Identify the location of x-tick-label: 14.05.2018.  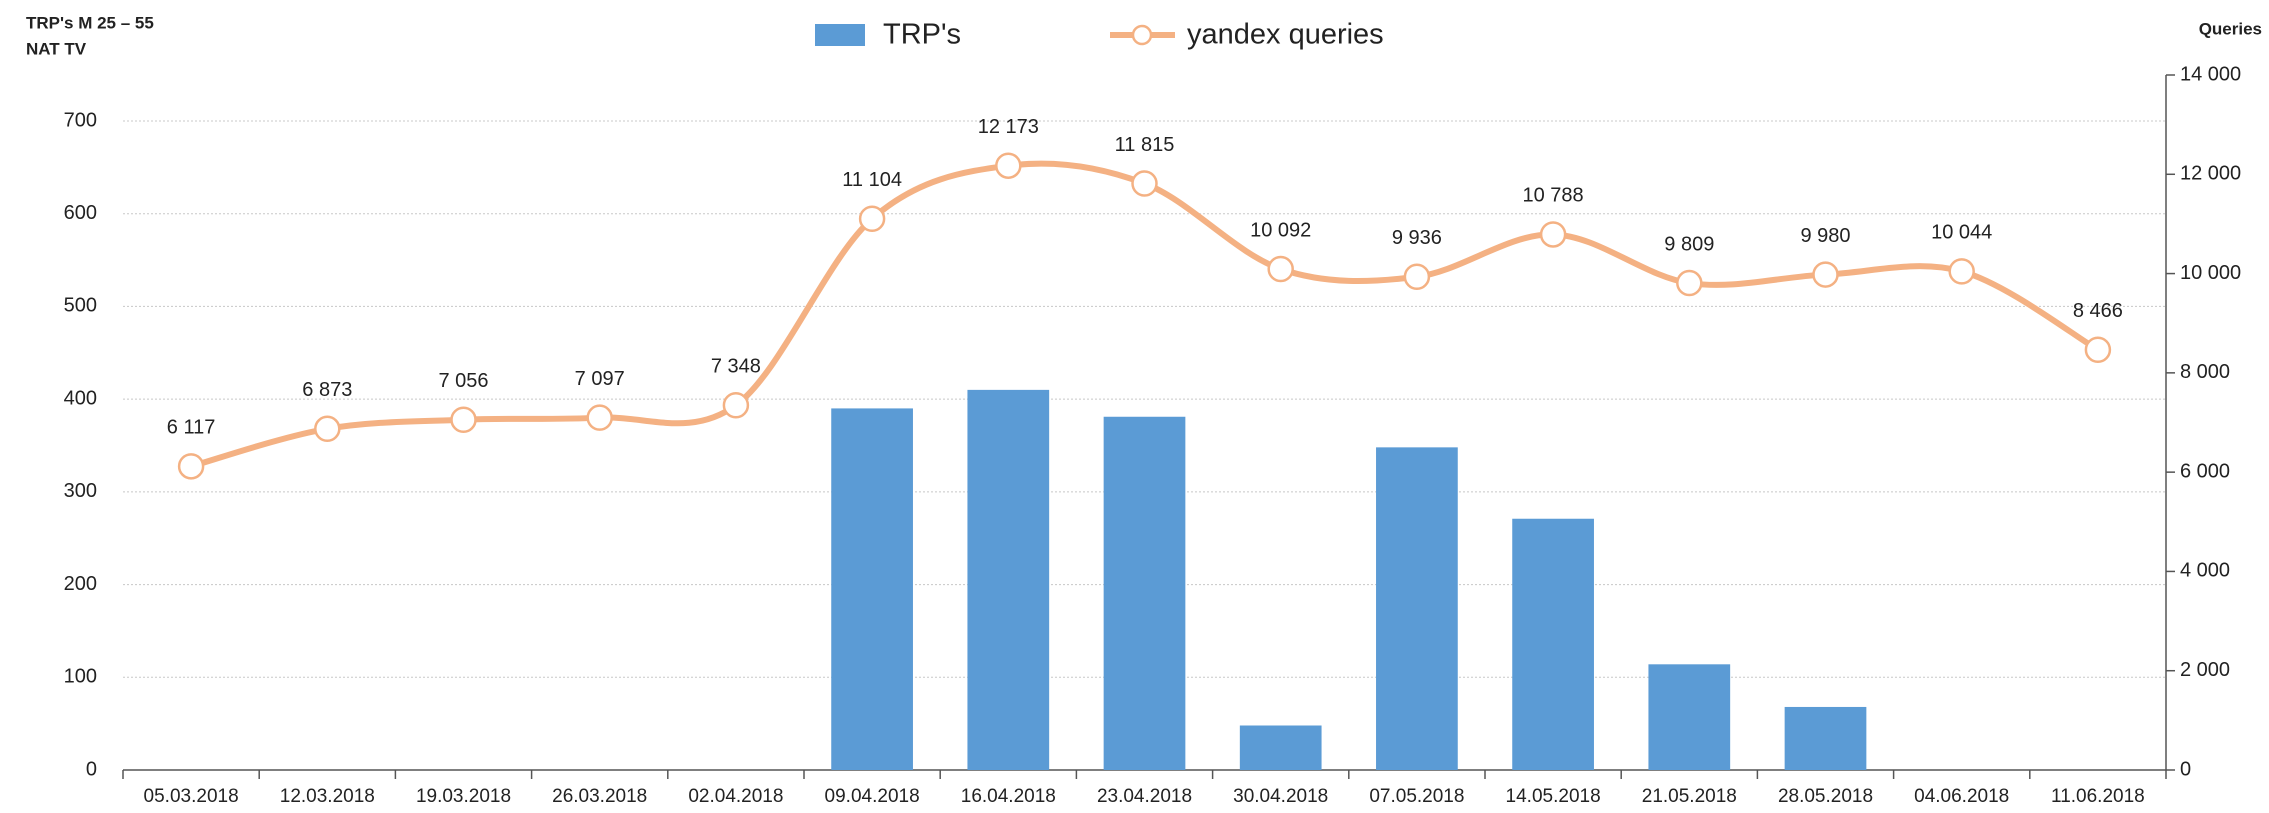
(1553, 796).